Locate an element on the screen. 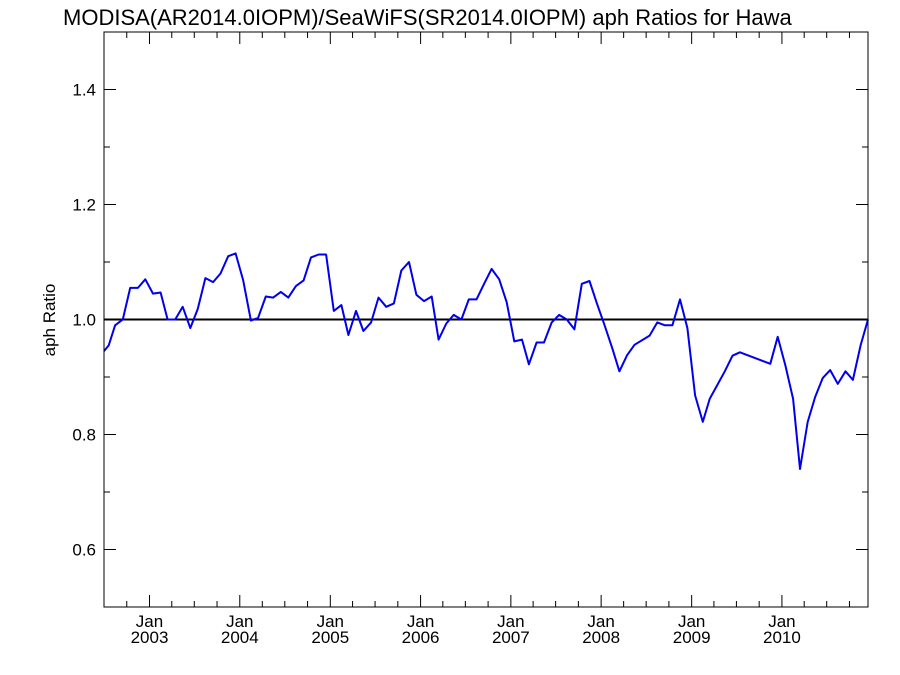 This screenshot has width=900, height=675. x-tick-label-year: 2007 is located at coordinates (511, 637).